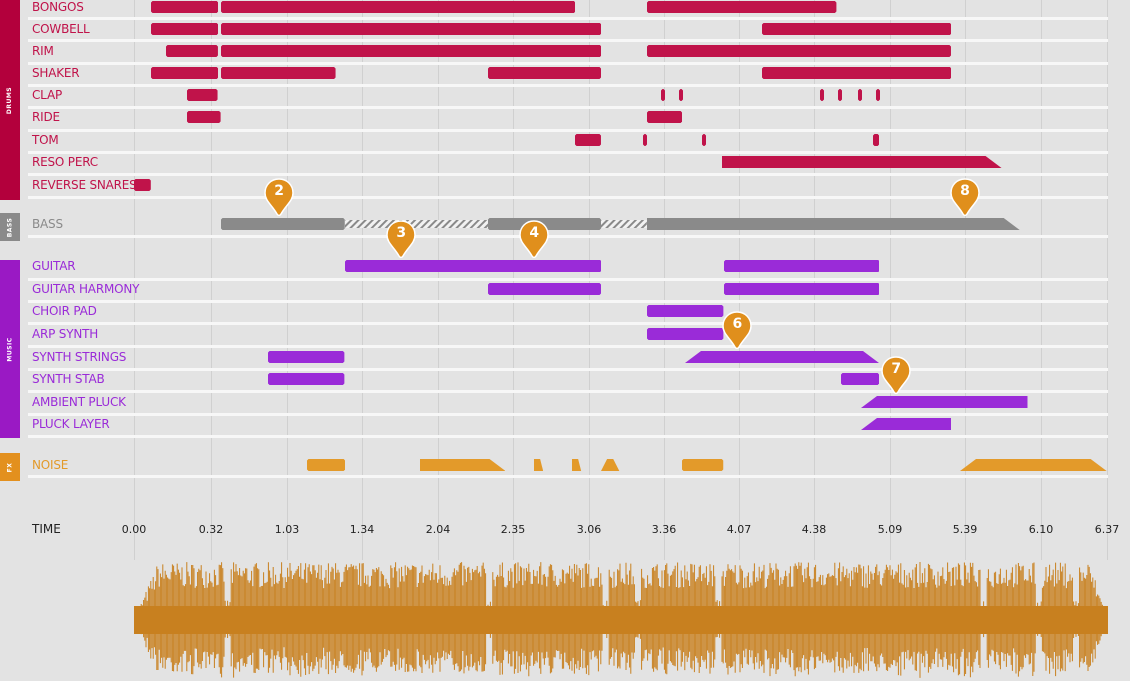  What do you see at coordinates (61, 29) in the screenshot?
I see `track-label-cowbell: COWBELL` at bounding box center [61, 29].